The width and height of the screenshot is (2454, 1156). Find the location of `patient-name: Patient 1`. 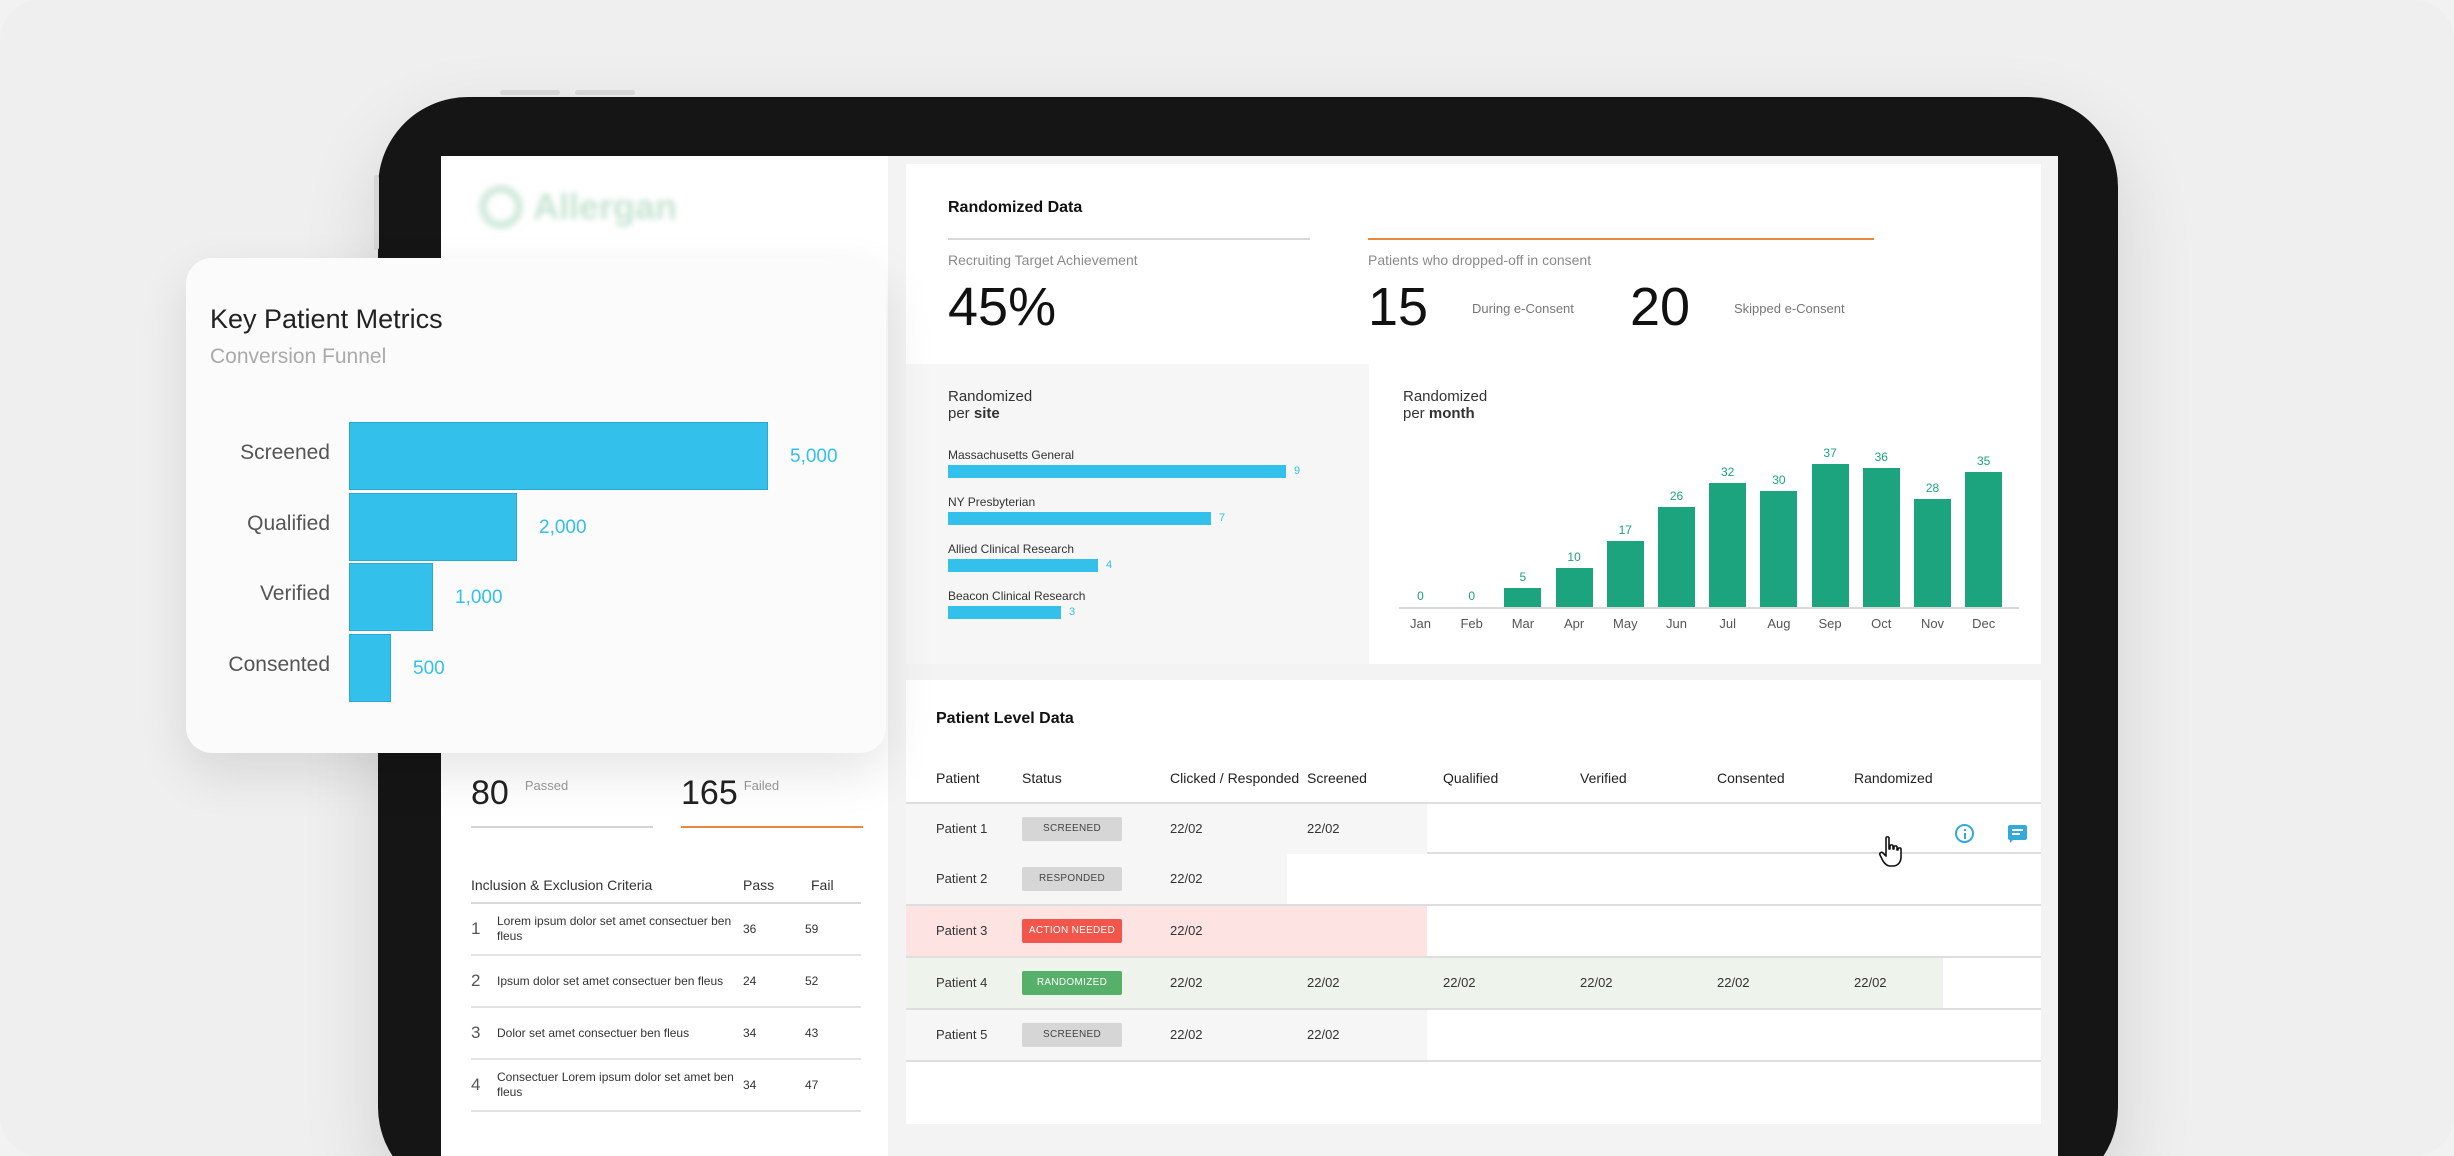

patient-name: Patient 1 is located at coordinates (962, 828).